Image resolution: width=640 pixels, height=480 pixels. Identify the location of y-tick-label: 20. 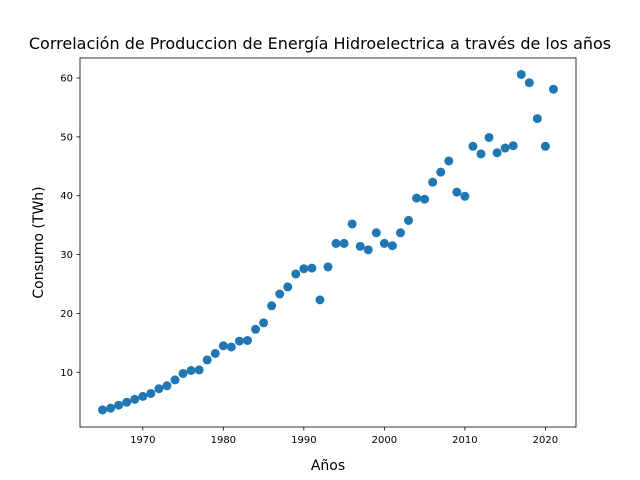
(66, 314).